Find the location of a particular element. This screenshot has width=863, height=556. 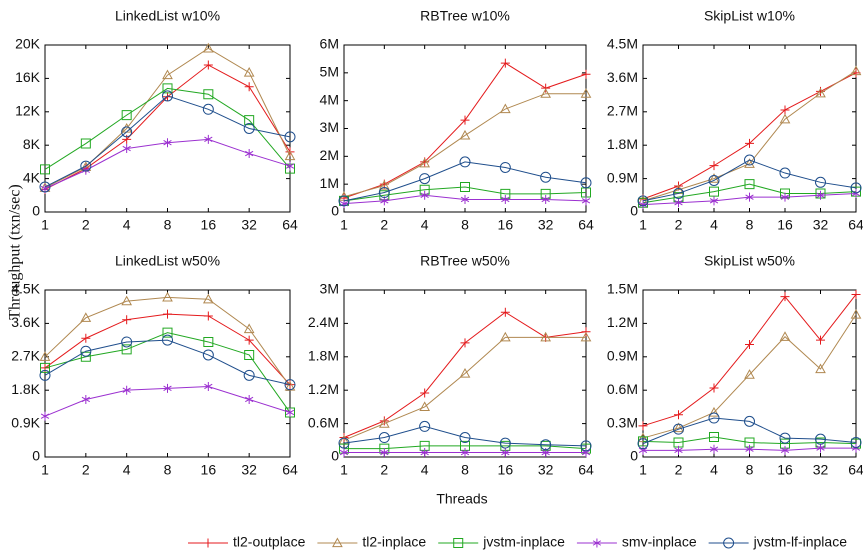

y-tick-label: 0 is located at coordinates (634, 211).